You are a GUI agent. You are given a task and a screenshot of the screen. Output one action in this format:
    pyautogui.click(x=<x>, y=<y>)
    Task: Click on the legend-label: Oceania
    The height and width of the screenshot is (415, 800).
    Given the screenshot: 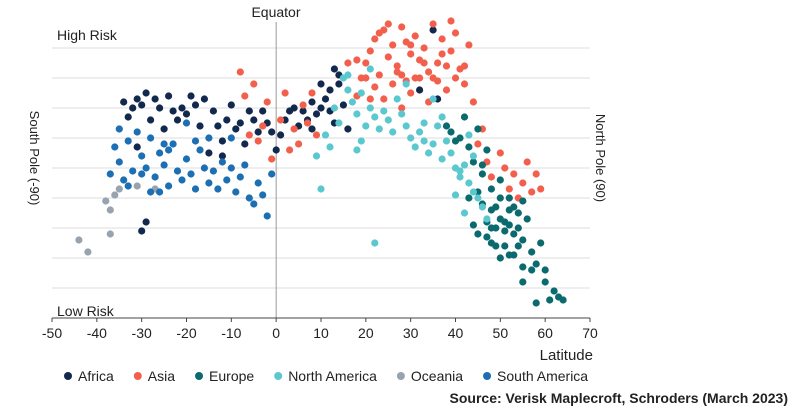 What is the action you would take?
    pyautogui.click(x=437, y=376)
    